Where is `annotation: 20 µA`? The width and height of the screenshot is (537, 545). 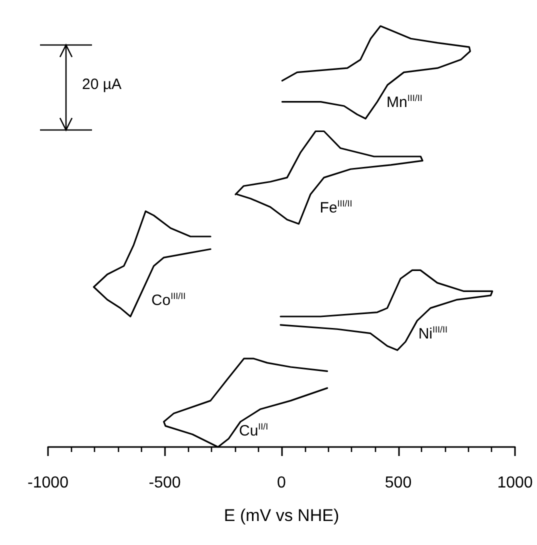 annotation: 20 µA is located at coordinates (102, 84).